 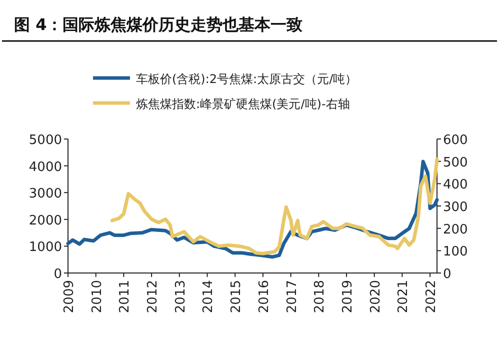 I want to click on x-tick-label: 2020, so click(x=376, y=297).